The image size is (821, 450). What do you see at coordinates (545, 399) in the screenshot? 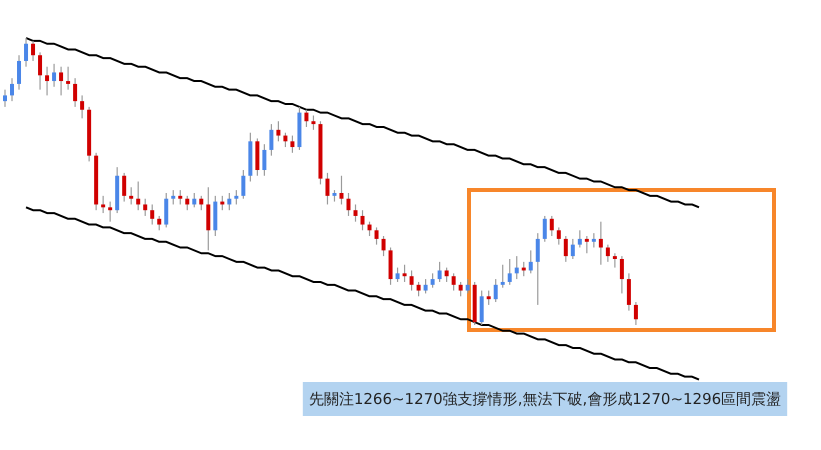
I see `text: 先關注1266~1270強支撐情形,無法下破,會形成1270~1296區間震盪` at bounding box center [545, 399].